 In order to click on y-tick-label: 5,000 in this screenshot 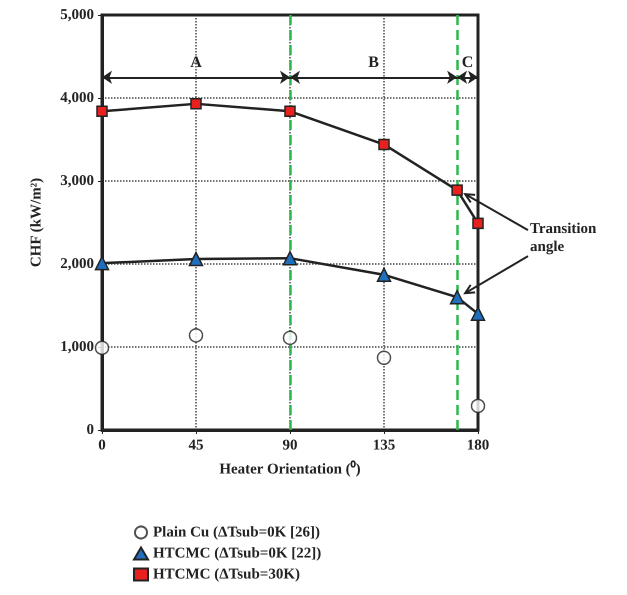, I will do `click(77, 15)`.